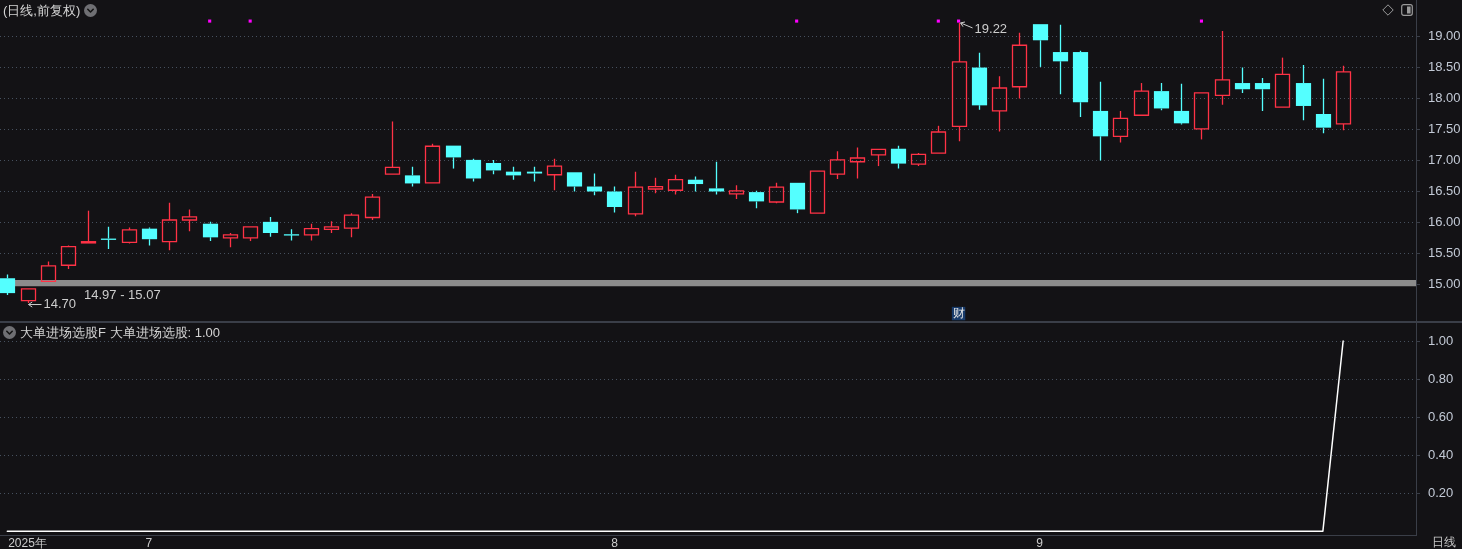  Describe the element at coordinates (615, 542) in the screenshot. I see `x-tick-label: 8` at that location.